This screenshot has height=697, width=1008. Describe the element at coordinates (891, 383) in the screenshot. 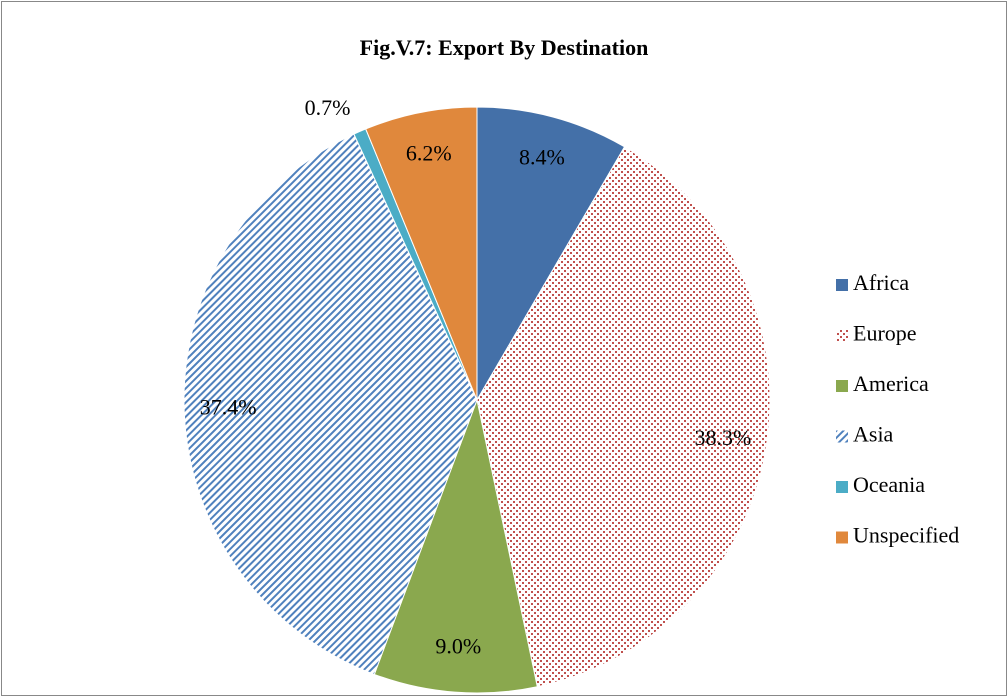

I see `legend-label: America` at that location.